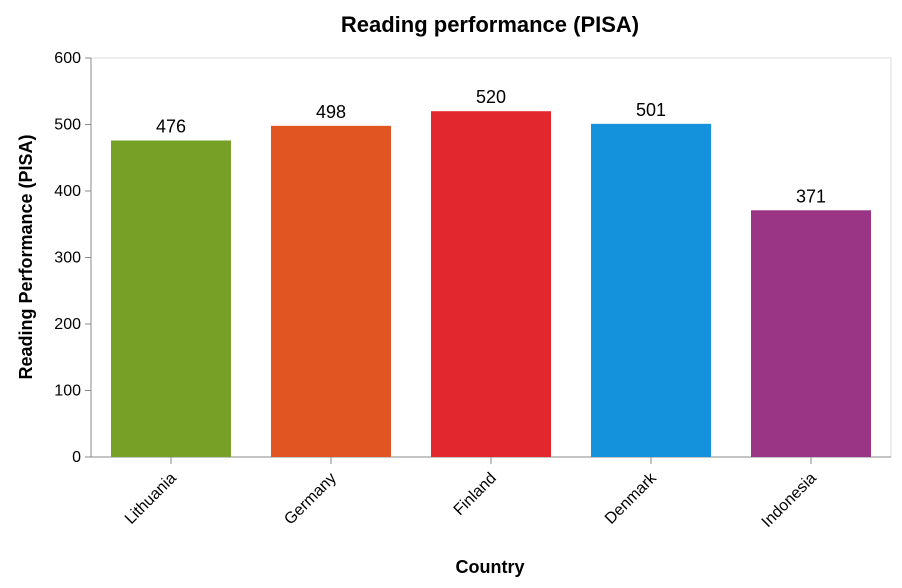 This screenshot has height=588, width=902. Describe the element at coordinates (171, 126) in the screenshot. I see `data-label: 476` at that location.